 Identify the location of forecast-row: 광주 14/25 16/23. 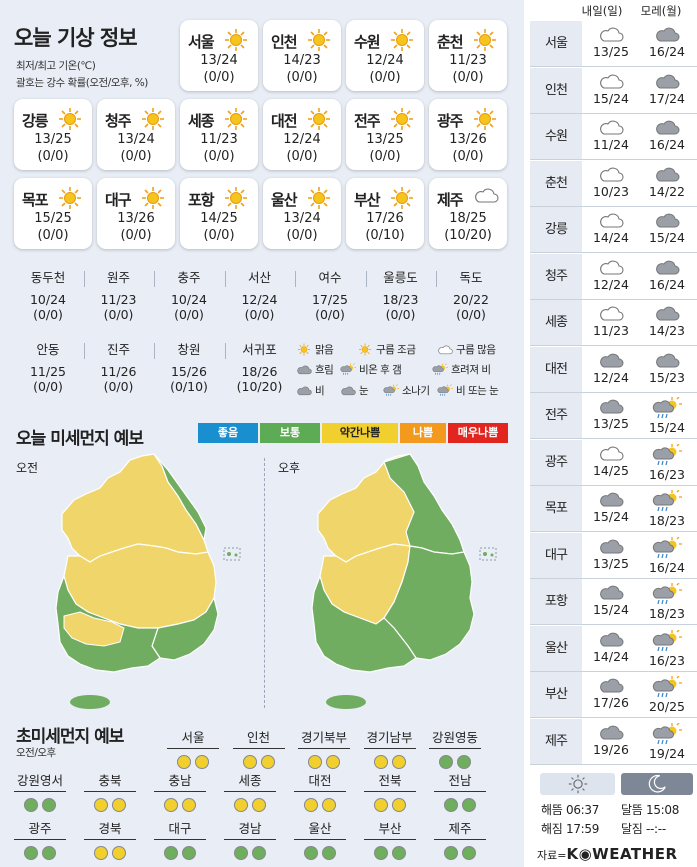
(613, 462).